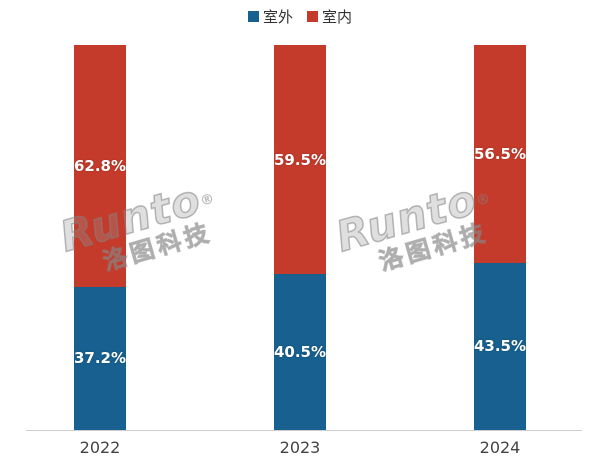 Image resolution: width=600 pixels, height=467 pixels. I want to click on bar-segment-室内-2022: 62.8%, so click(100, 166).